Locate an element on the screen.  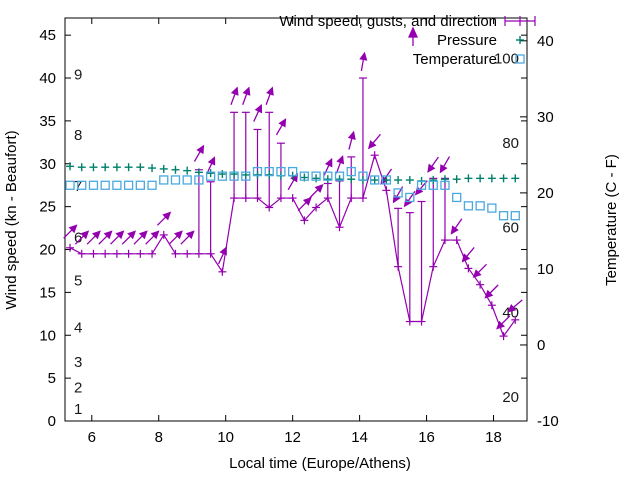
legend-pressure-arrow-icon is located at coordinates (413, 36).